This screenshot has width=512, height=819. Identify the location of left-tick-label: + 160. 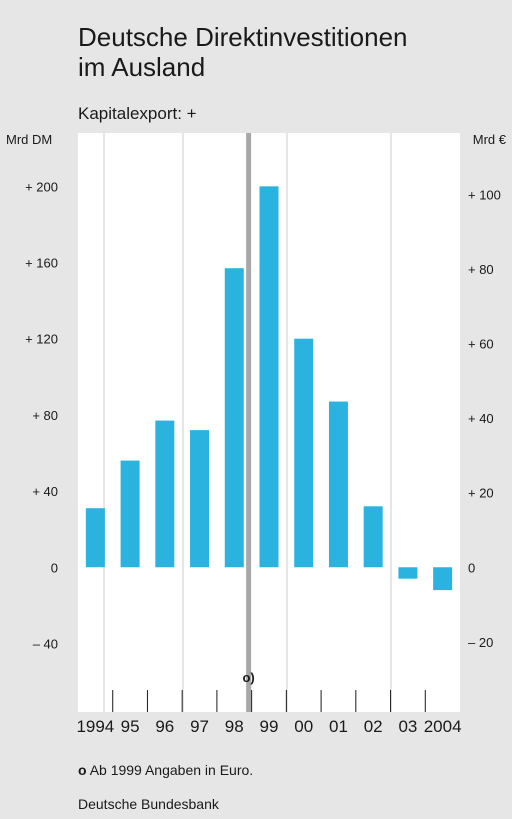
(41, 263).